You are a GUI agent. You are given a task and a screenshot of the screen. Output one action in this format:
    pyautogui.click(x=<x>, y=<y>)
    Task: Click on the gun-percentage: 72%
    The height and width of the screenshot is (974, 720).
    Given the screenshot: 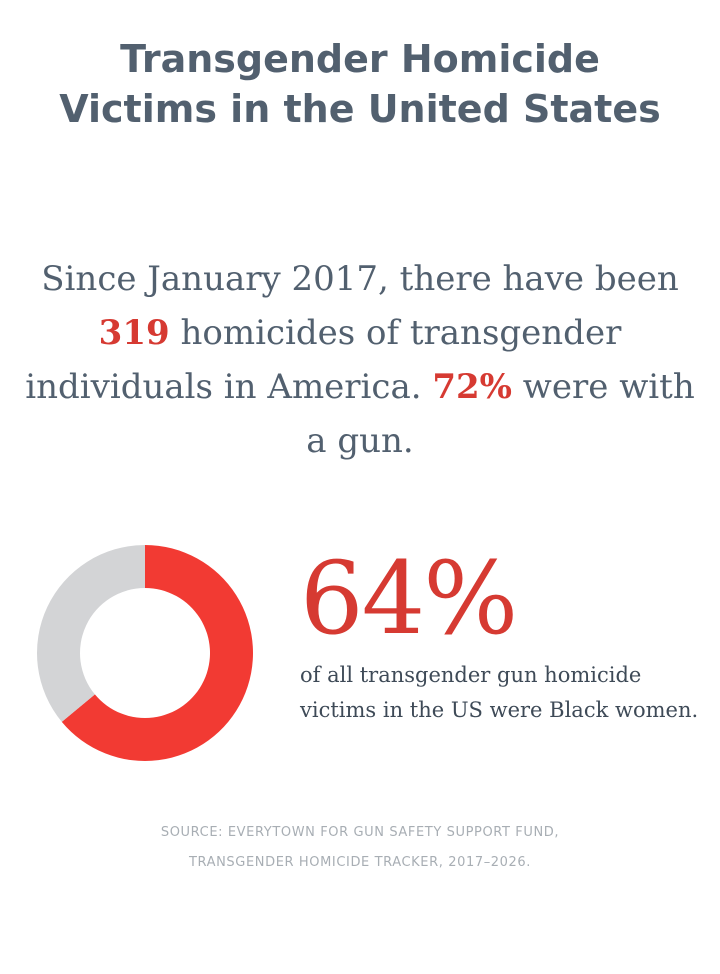 What is the action you would take?
    pyautogui.click(x=472, y=387)
    